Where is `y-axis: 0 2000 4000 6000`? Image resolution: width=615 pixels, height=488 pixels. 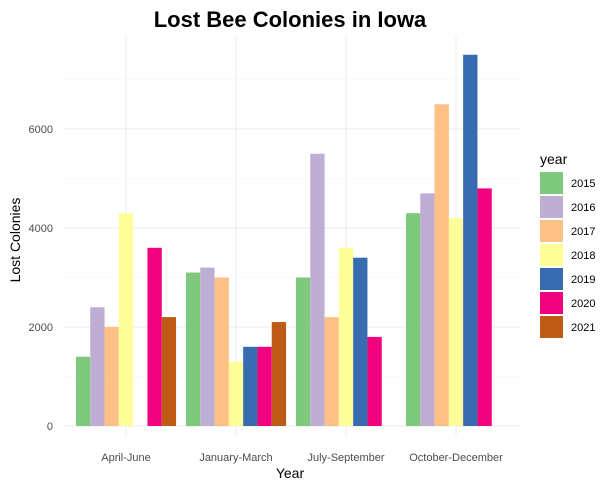 y-axis: 0 2000 4000 6000 is located at coordinates (41, 278).